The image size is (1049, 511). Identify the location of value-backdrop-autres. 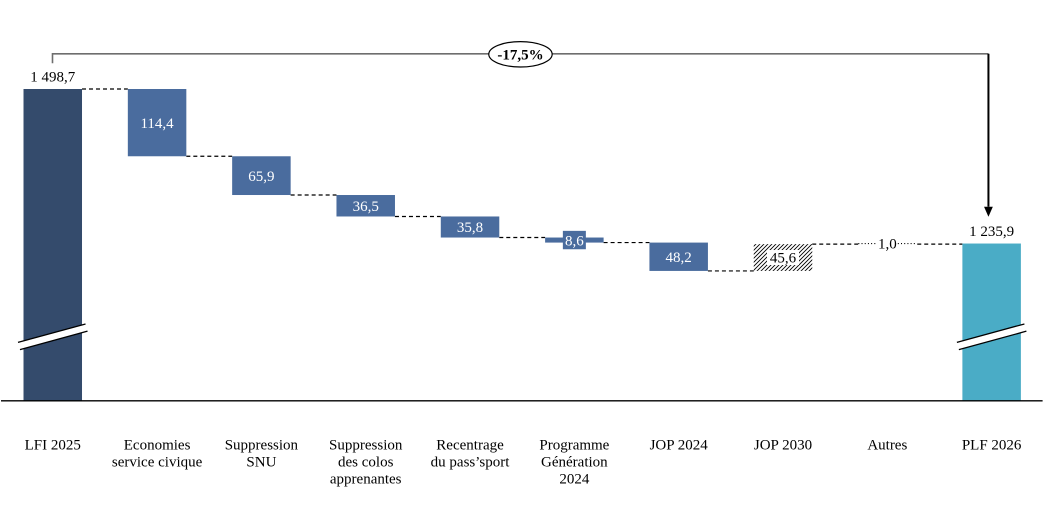
(887, 243).